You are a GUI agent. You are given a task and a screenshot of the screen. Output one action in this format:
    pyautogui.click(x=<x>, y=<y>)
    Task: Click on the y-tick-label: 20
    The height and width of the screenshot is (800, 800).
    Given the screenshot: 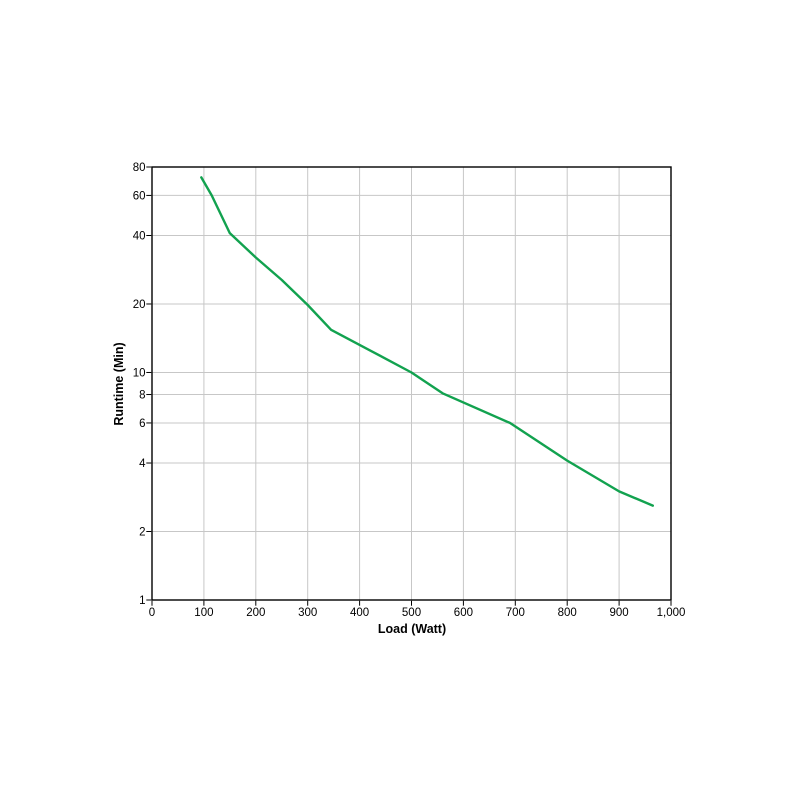 What is the action you would take?
    pyautogui.click(x=139, y=305)
    